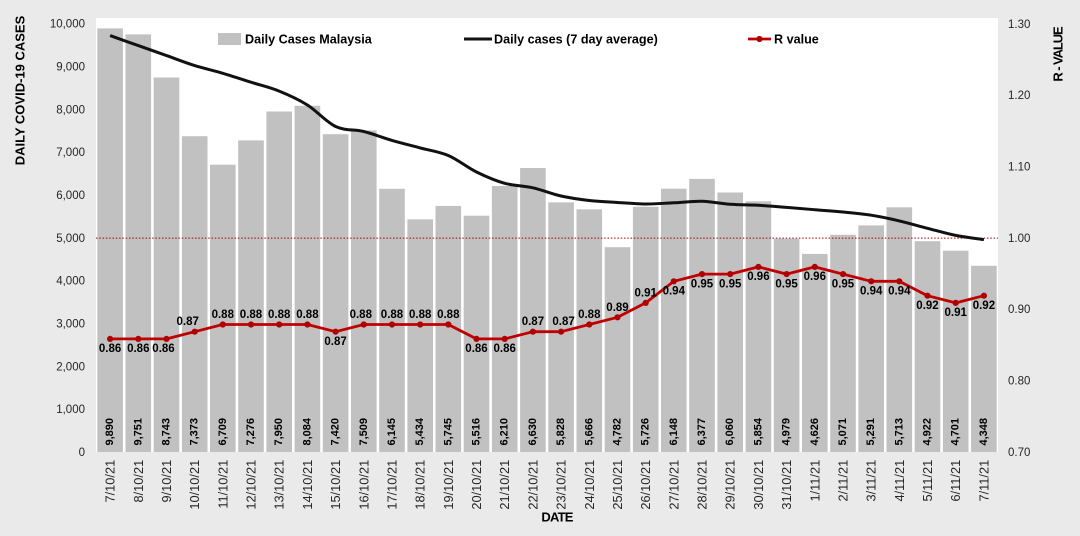  What do you see at coordinates (70, 325) in the screenshot?
I see `svg-text: 3,000` at bounding box center [70, 325].